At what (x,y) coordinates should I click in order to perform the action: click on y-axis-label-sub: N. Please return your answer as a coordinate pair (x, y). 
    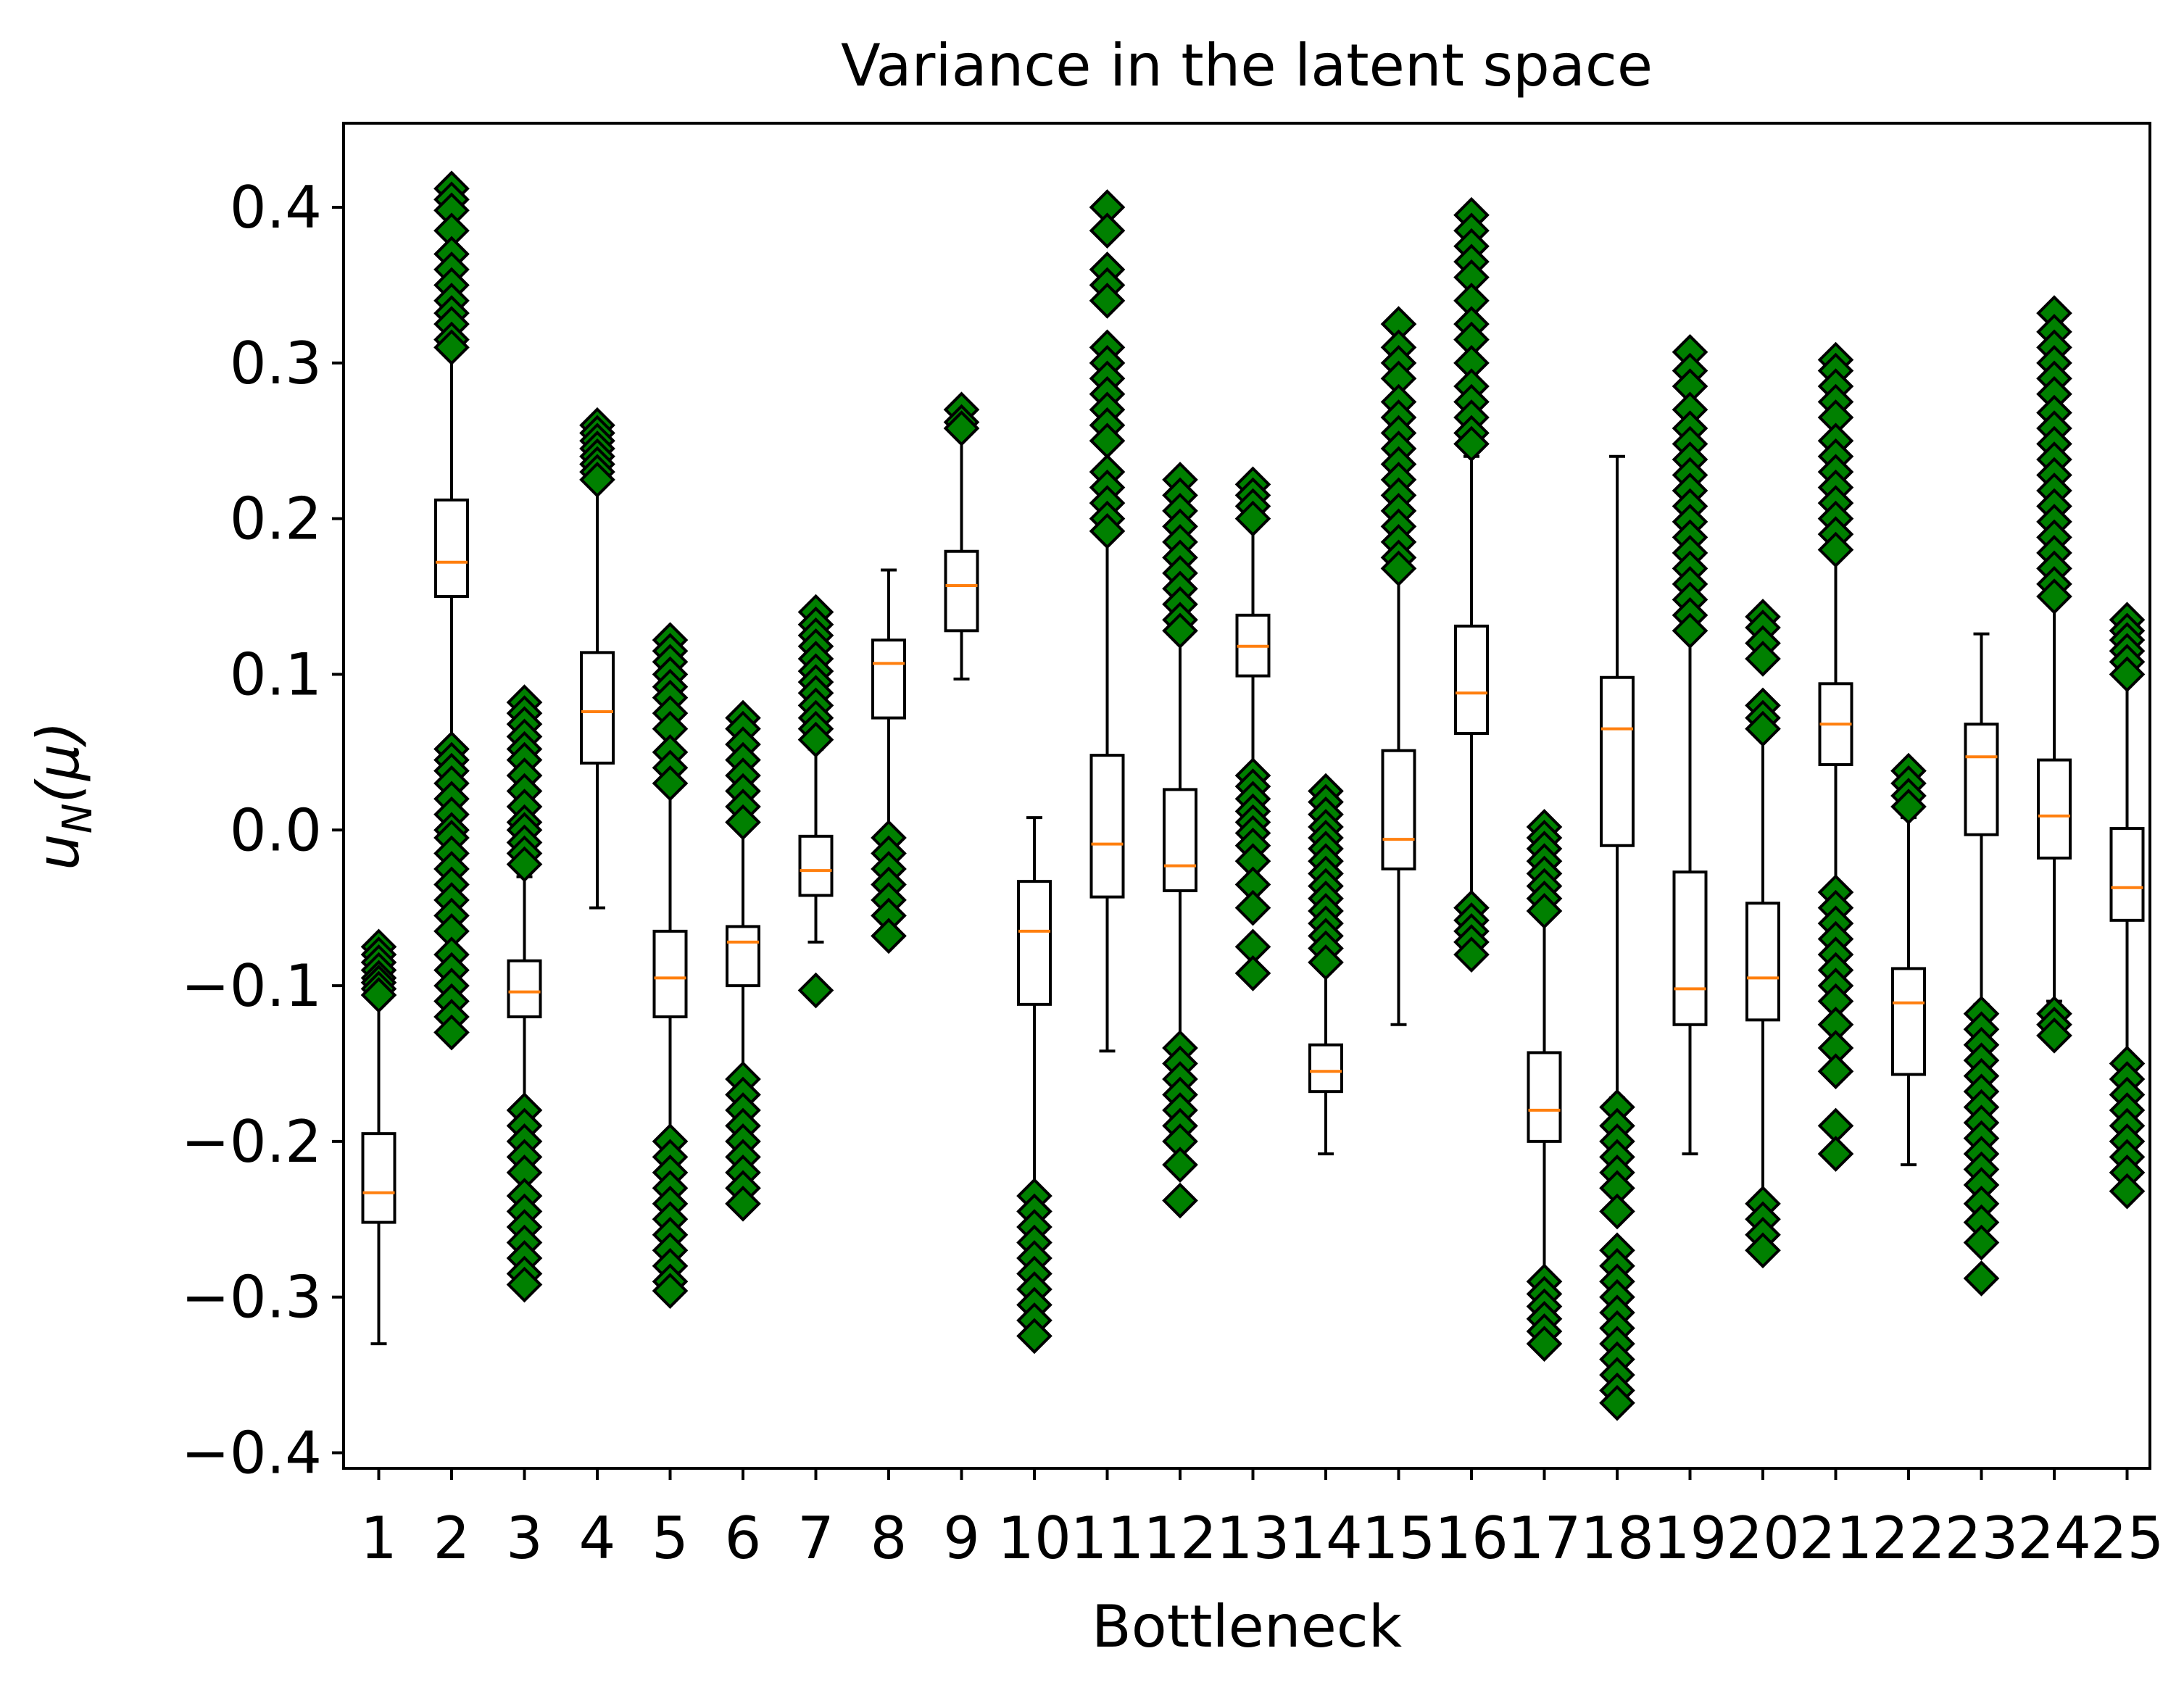
    Looking at the image, I should click on (77, 818).